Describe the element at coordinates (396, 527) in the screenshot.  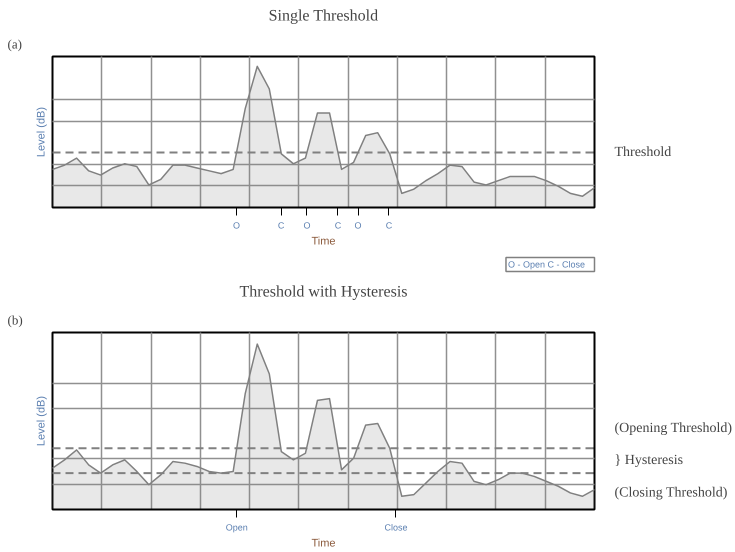
I see `text: Close` at that location.